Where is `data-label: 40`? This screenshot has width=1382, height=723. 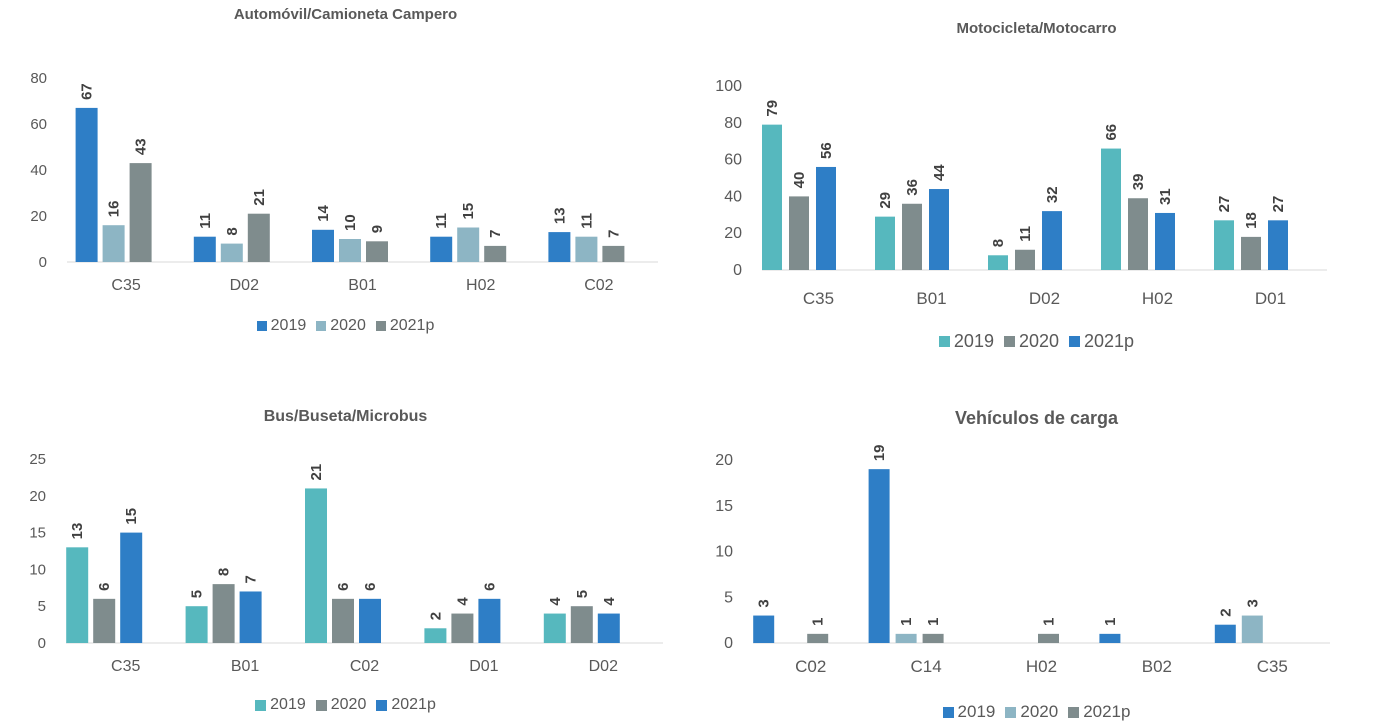
data-label: 40 is located at coordinates (799, 180).